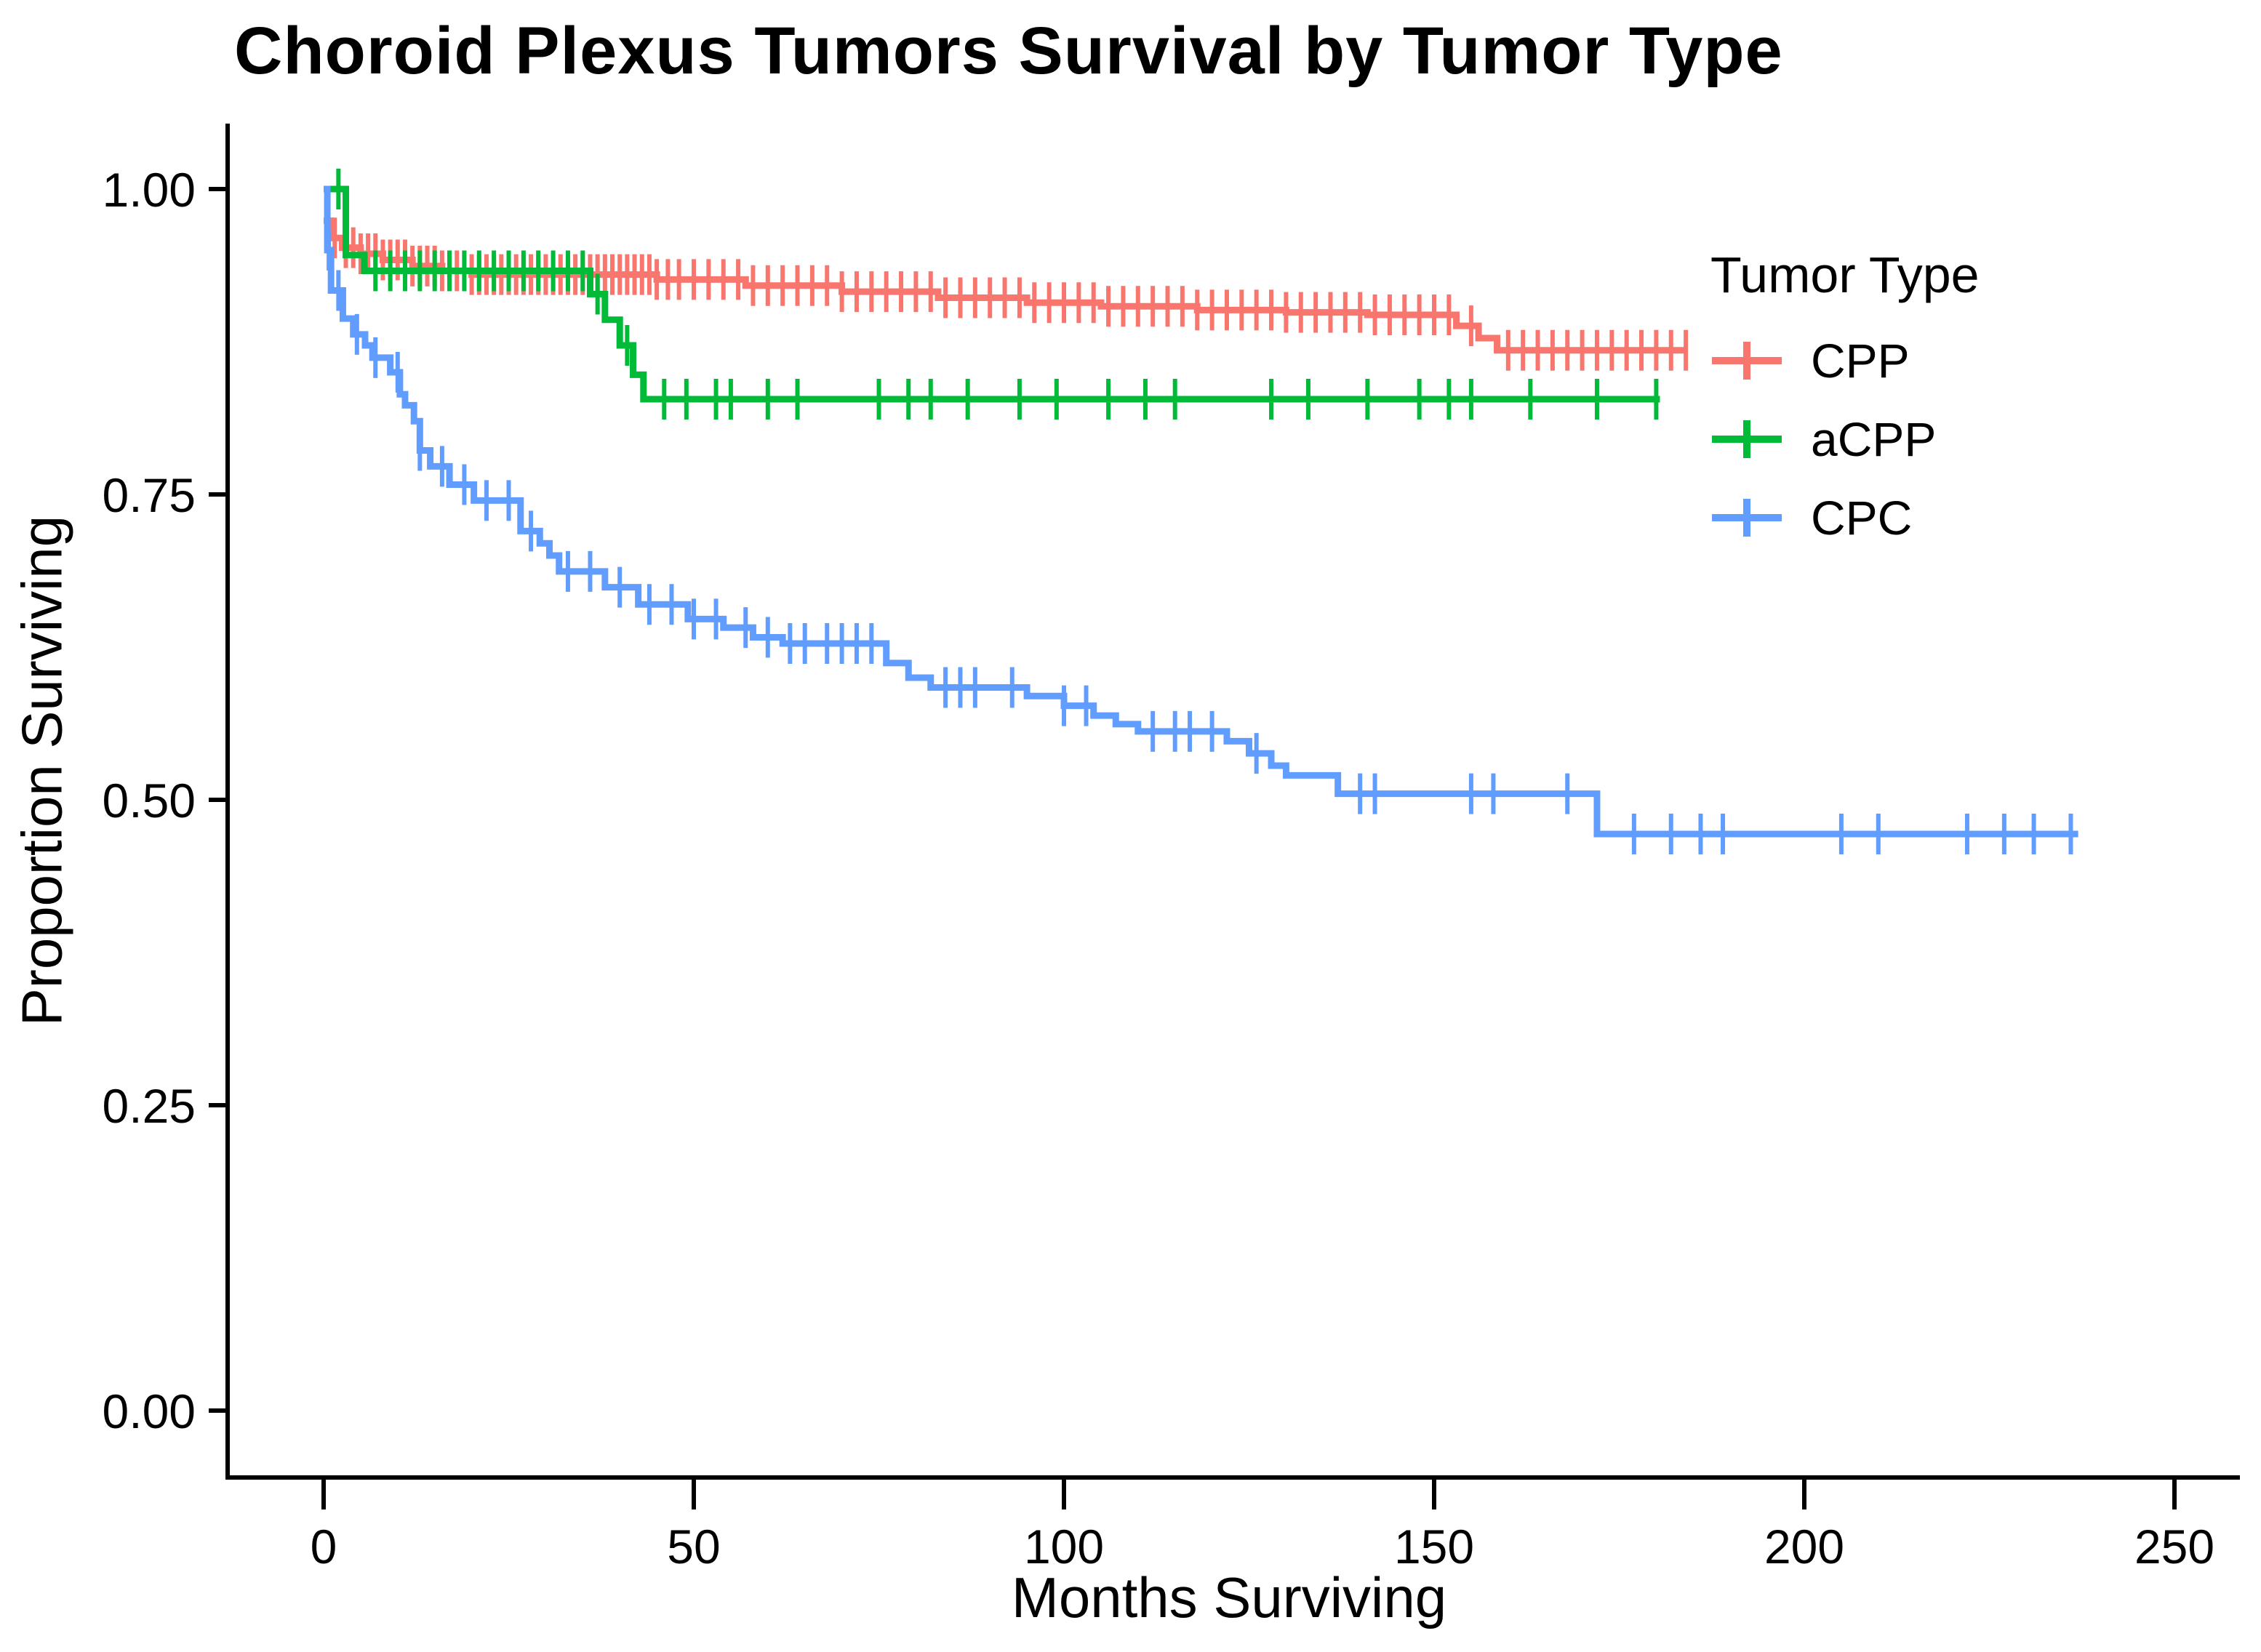  I want to click on legend-item-CPC: CPC, so click(1965, 518).